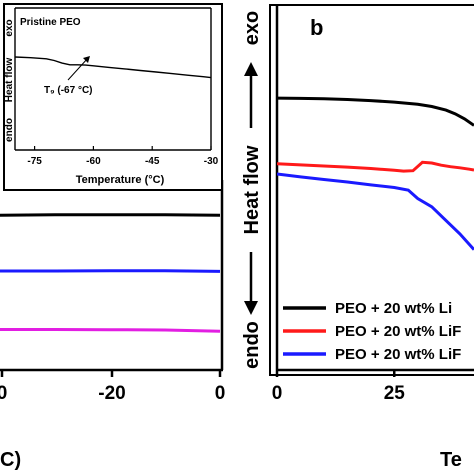 The height and width of the screenshot is (474, 474). What do you see at coordinates (78, 69) in the screenshot?
I see `inset-annotation-arrow-line` at bounding box center [78, 69].